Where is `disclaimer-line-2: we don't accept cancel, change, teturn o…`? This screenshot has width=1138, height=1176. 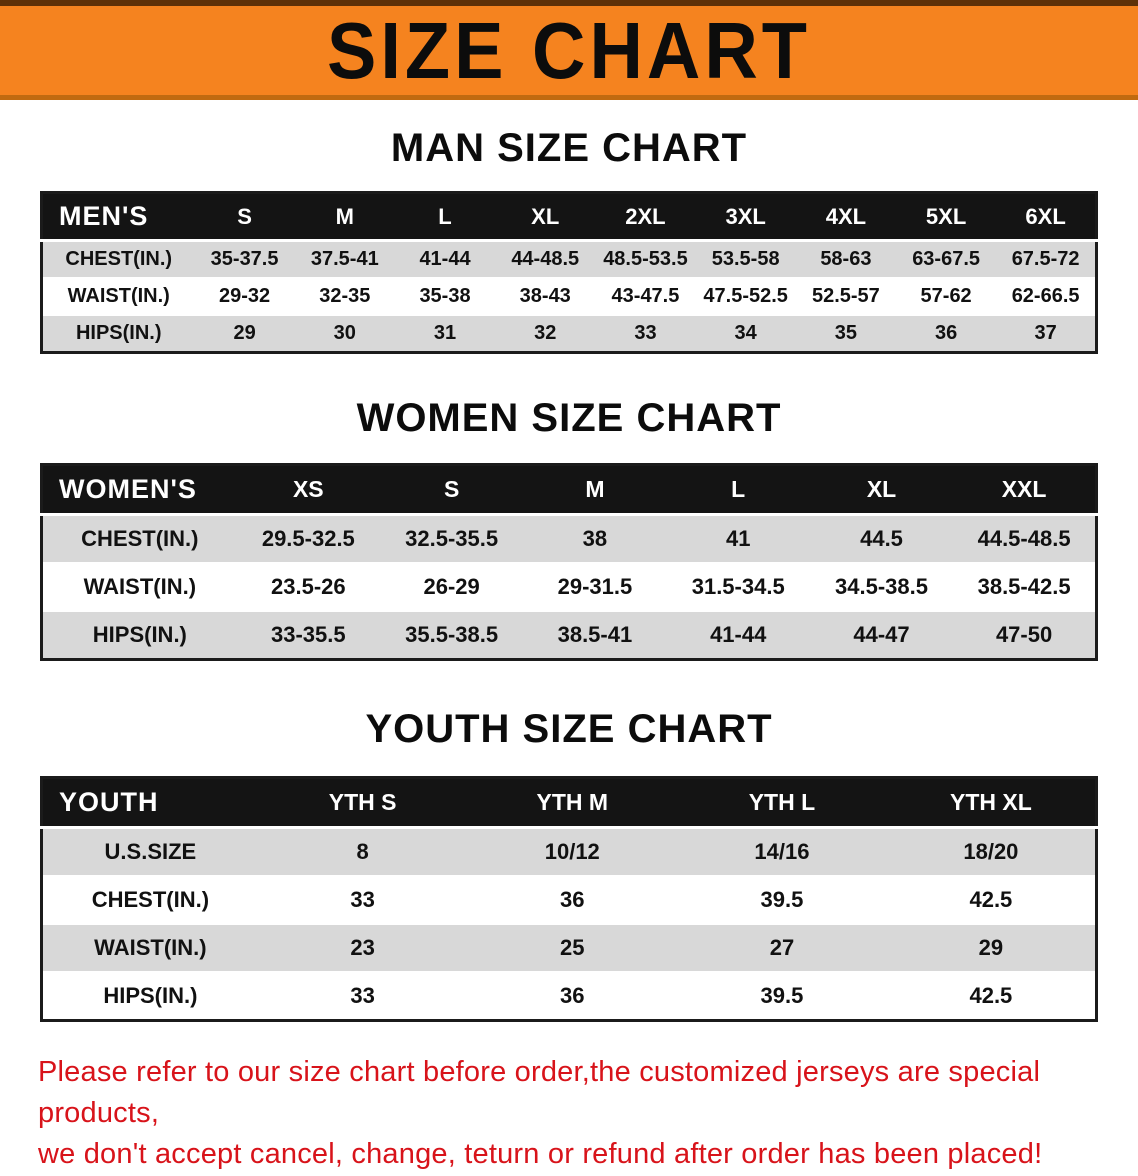
disclaimer-line-2: we don't accept cancel, change, teturn o… is located at coordinates (540, 1154).